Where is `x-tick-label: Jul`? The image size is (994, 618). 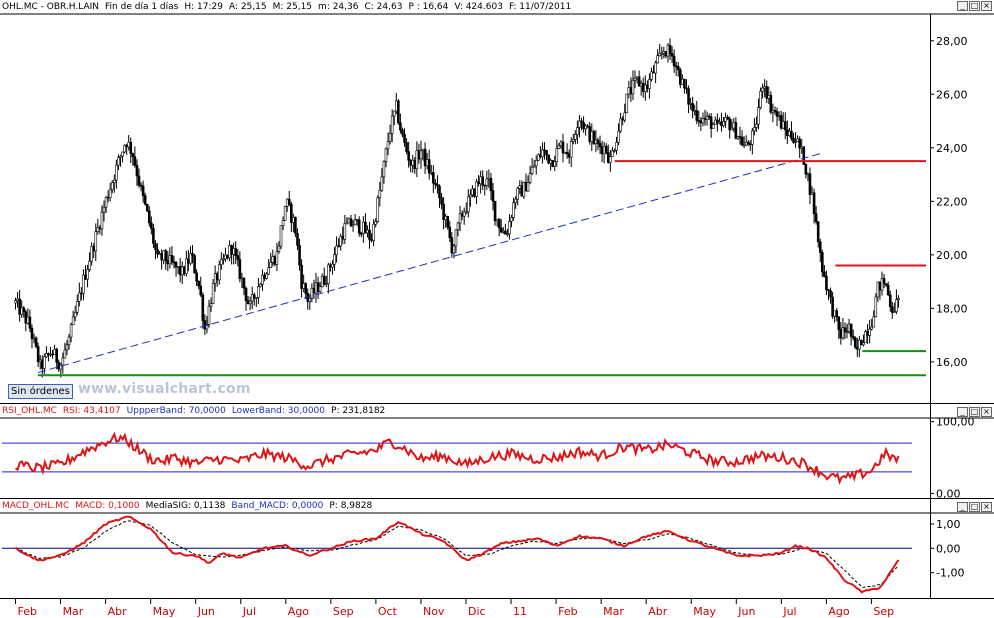
x-tick-label: Jul is located at coordinates (789, 611).